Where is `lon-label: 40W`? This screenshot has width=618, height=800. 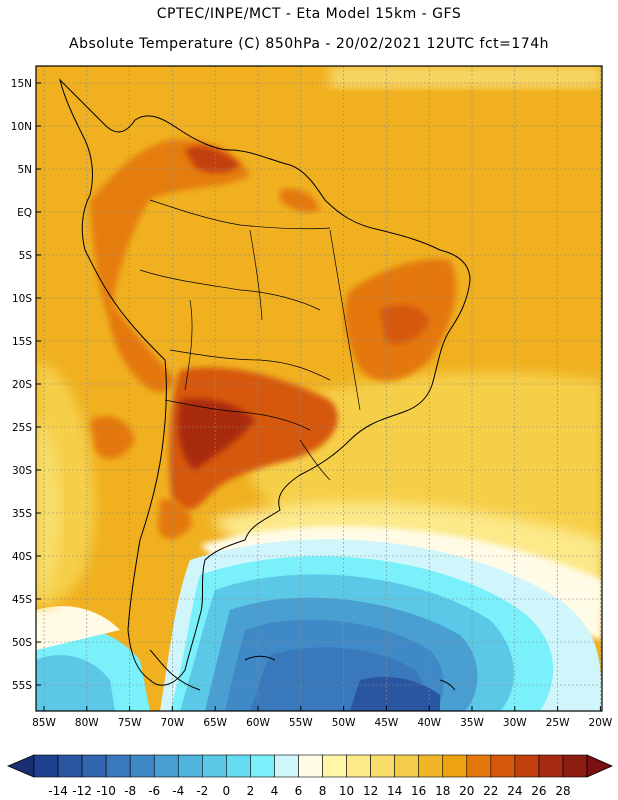 lon-label: 40W is located at coordinates (429, 723).